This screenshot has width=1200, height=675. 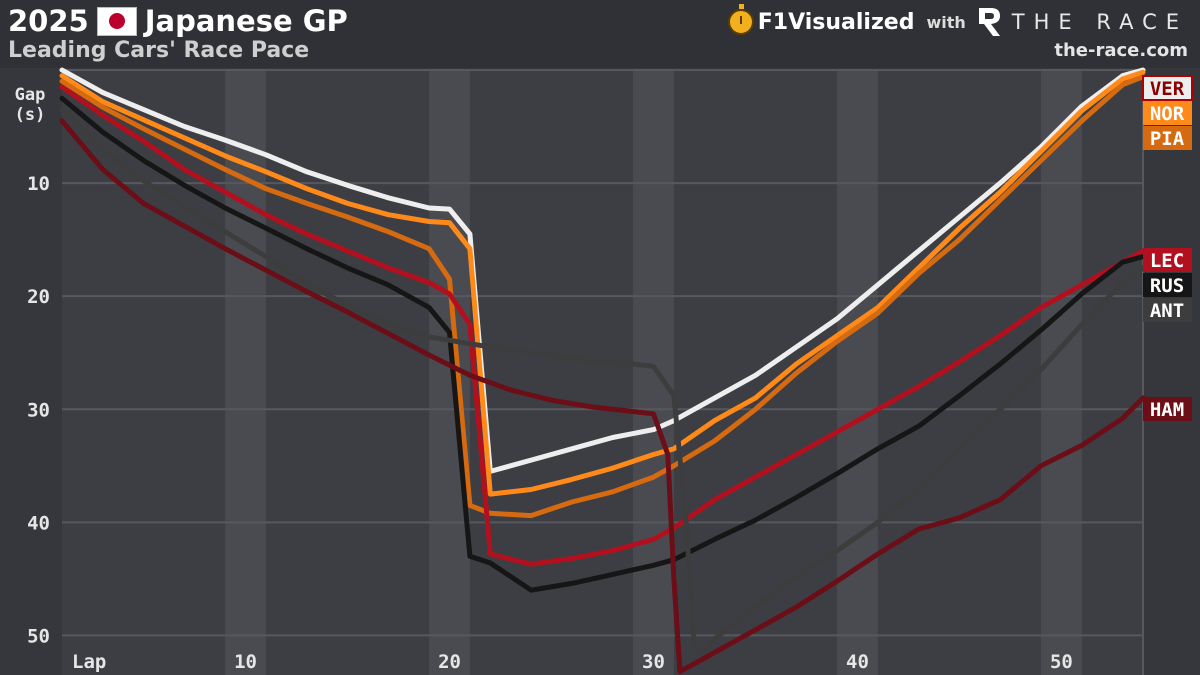 I want to click on x-axis-label: Lap, so click(x=89, y=662).